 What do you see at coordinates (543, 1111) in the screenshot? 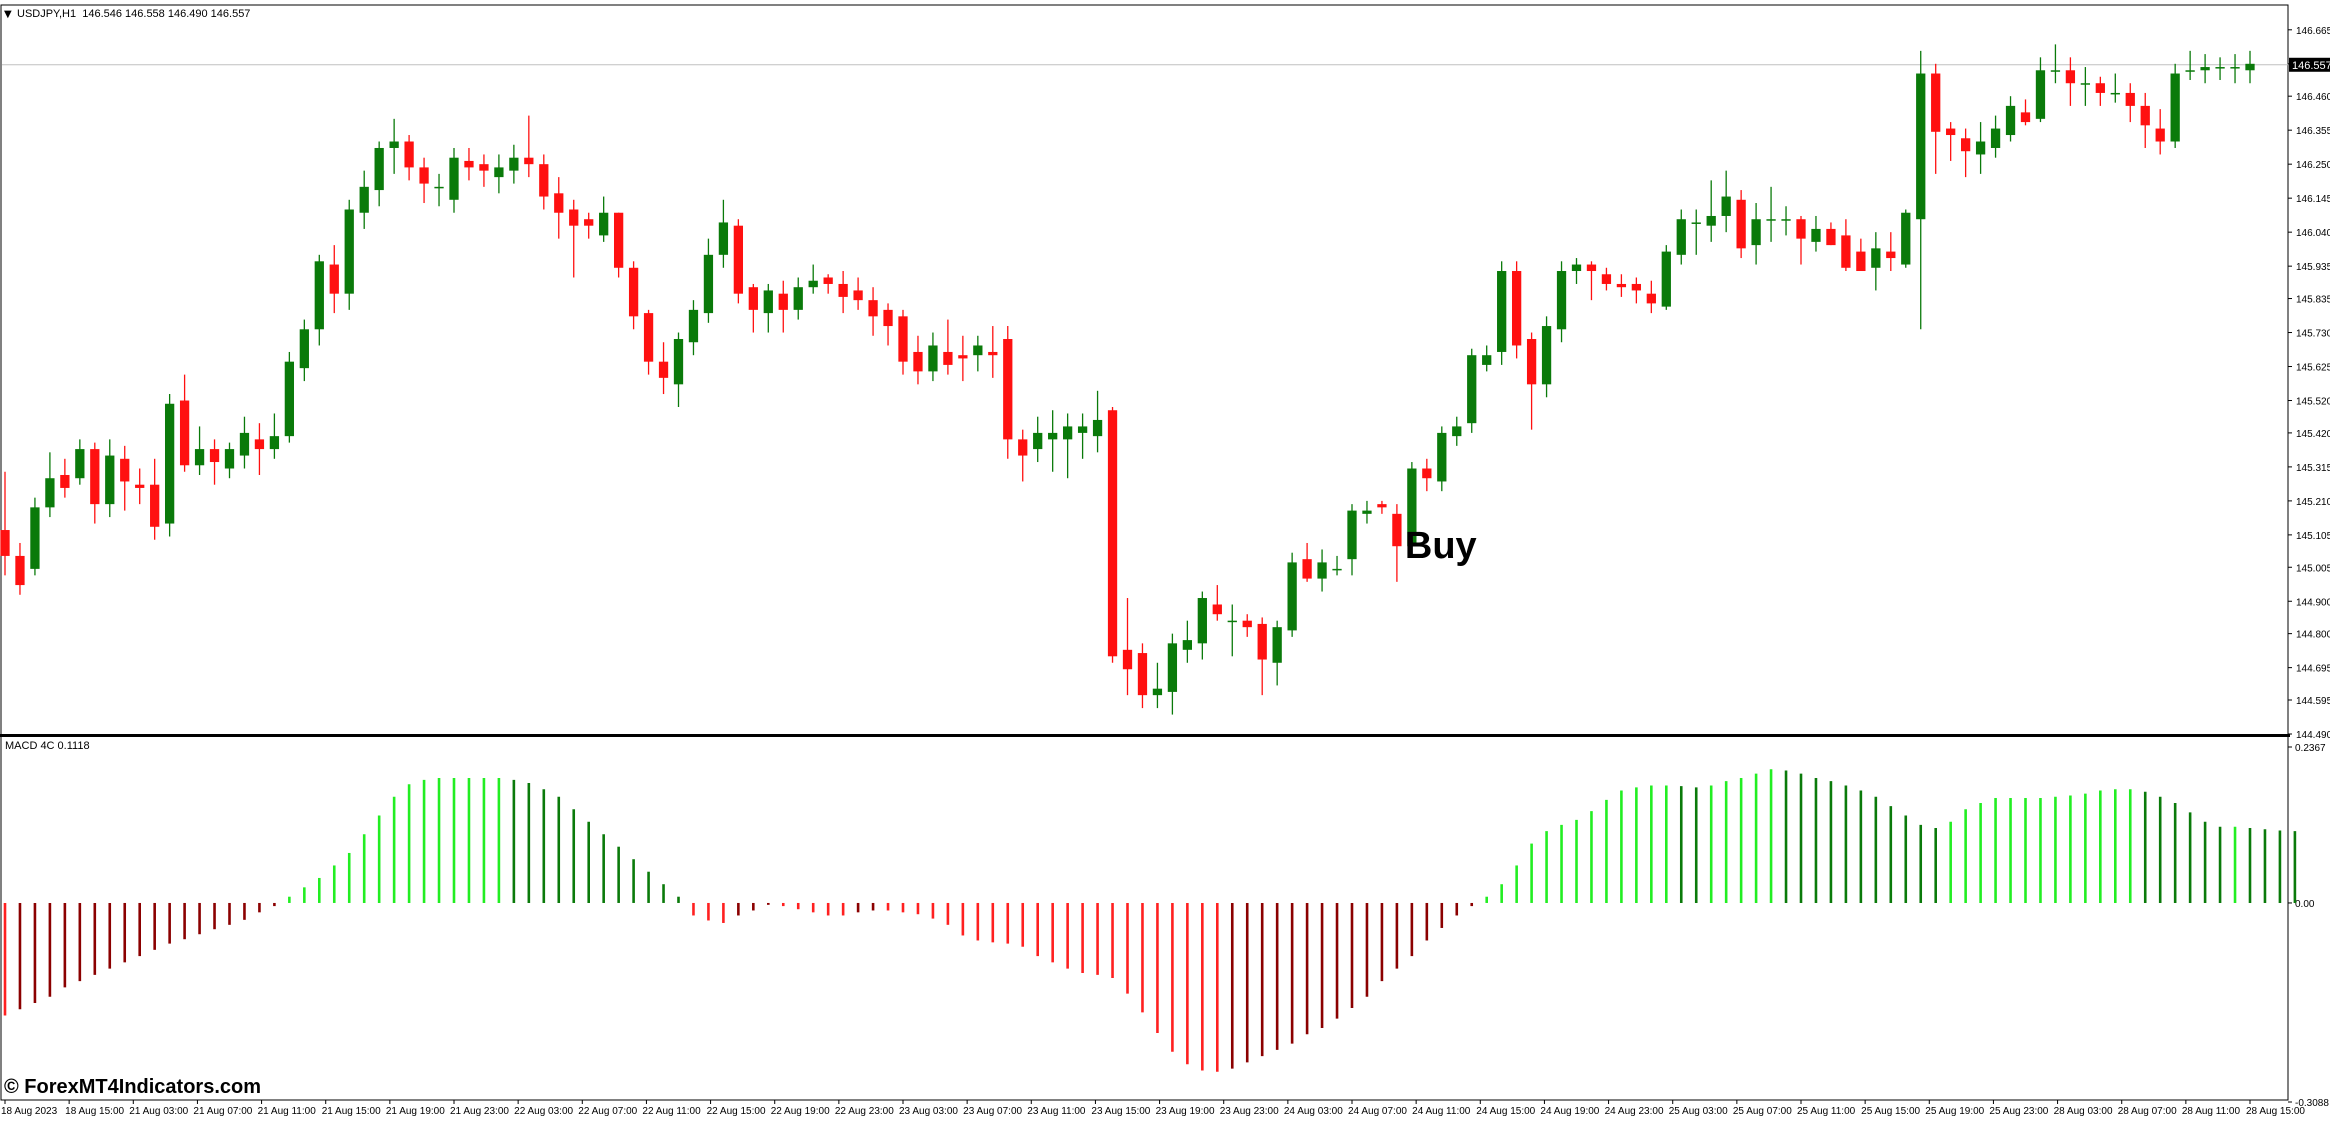
I see `time-tick-label: 22 Aug 03:00` at bounding box center [543, 1111].